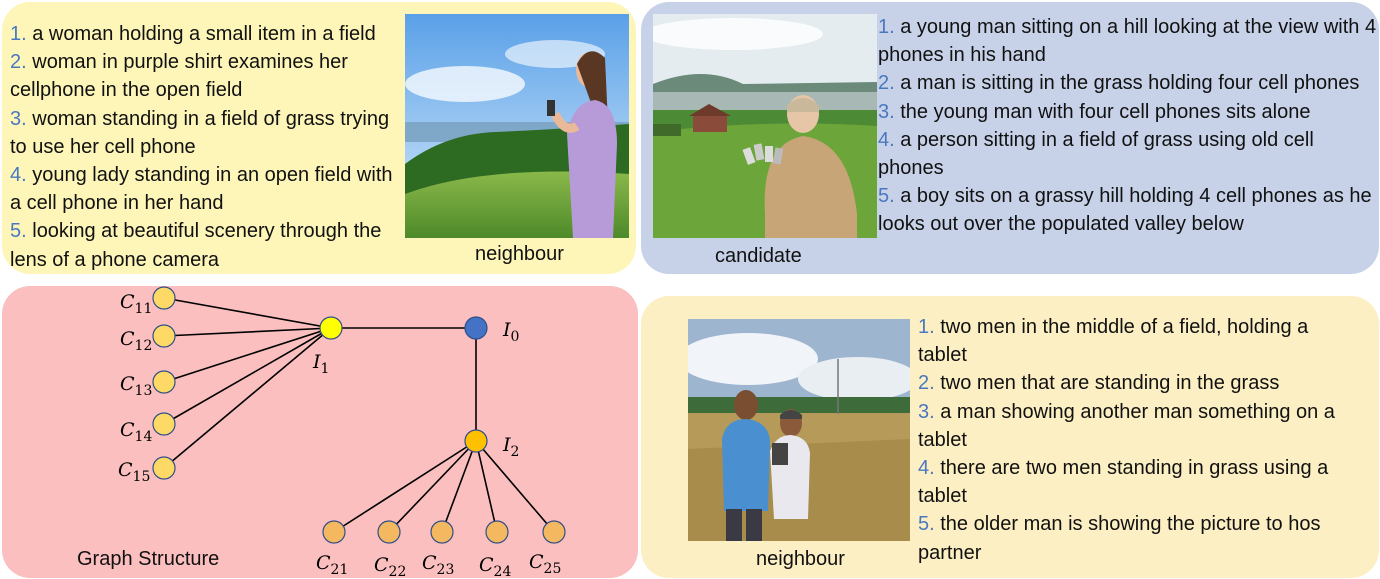  What do you see at coordinates (332, 565) in the screenshot?
I see `graph-node-label-c21: C21` at bounding box center [332, 565].